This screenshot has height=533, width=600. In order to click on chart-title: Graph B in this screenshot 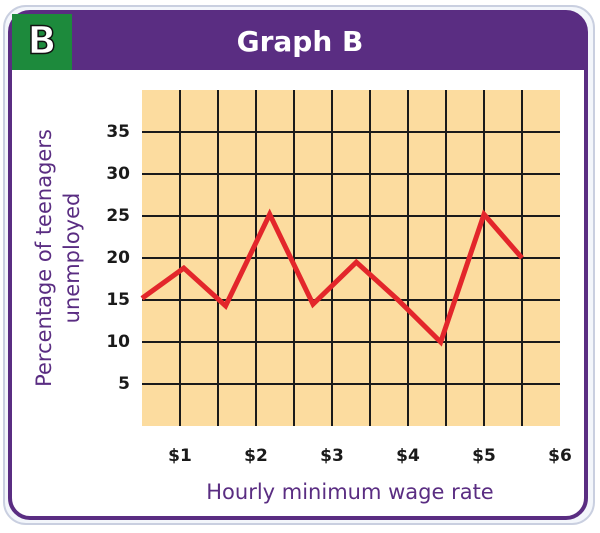, I will do `click(300, 41)`.